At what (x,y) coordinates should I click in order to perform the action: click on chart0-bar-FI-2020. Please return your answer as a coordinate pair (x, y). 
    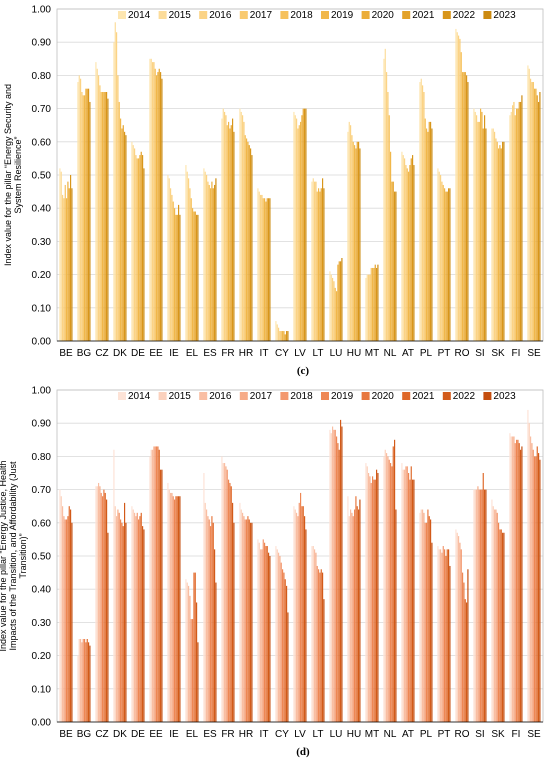
    Looking at the image, I should click on (518, 224).